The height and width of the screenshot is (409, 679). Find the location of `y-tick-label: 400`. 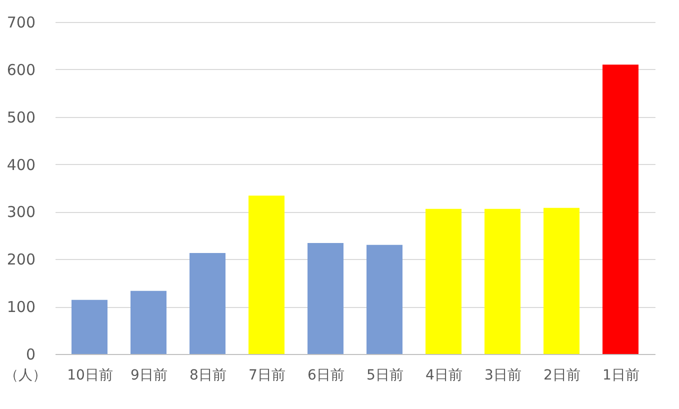

y-tick-label: 400 is located at coordinates (21, 165).